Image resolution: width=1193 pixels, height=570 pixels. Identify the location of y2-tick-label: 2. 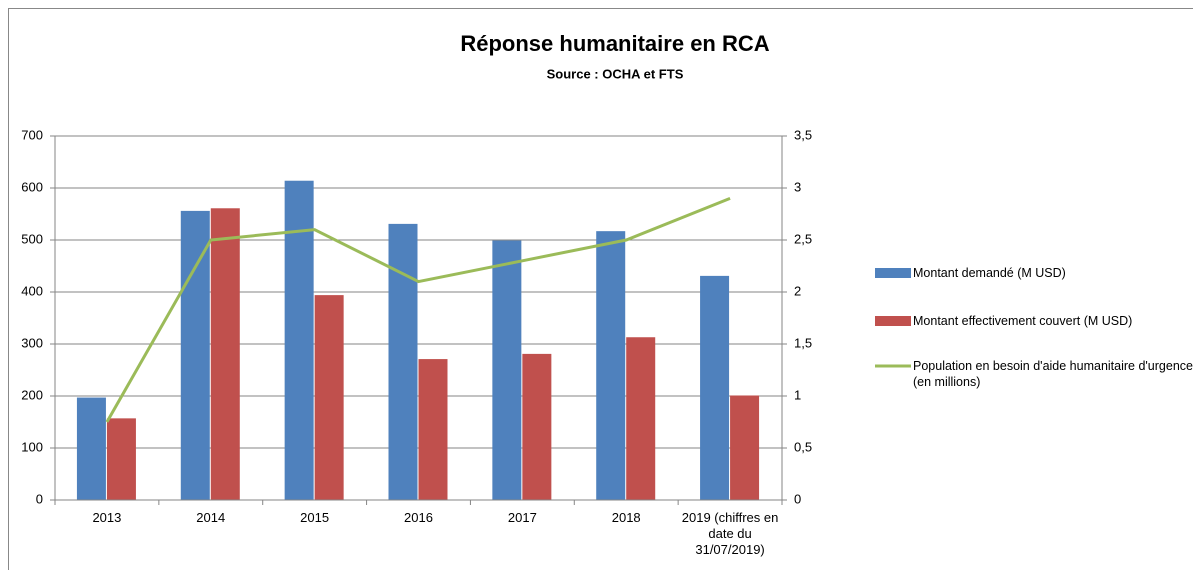
(797, 290).